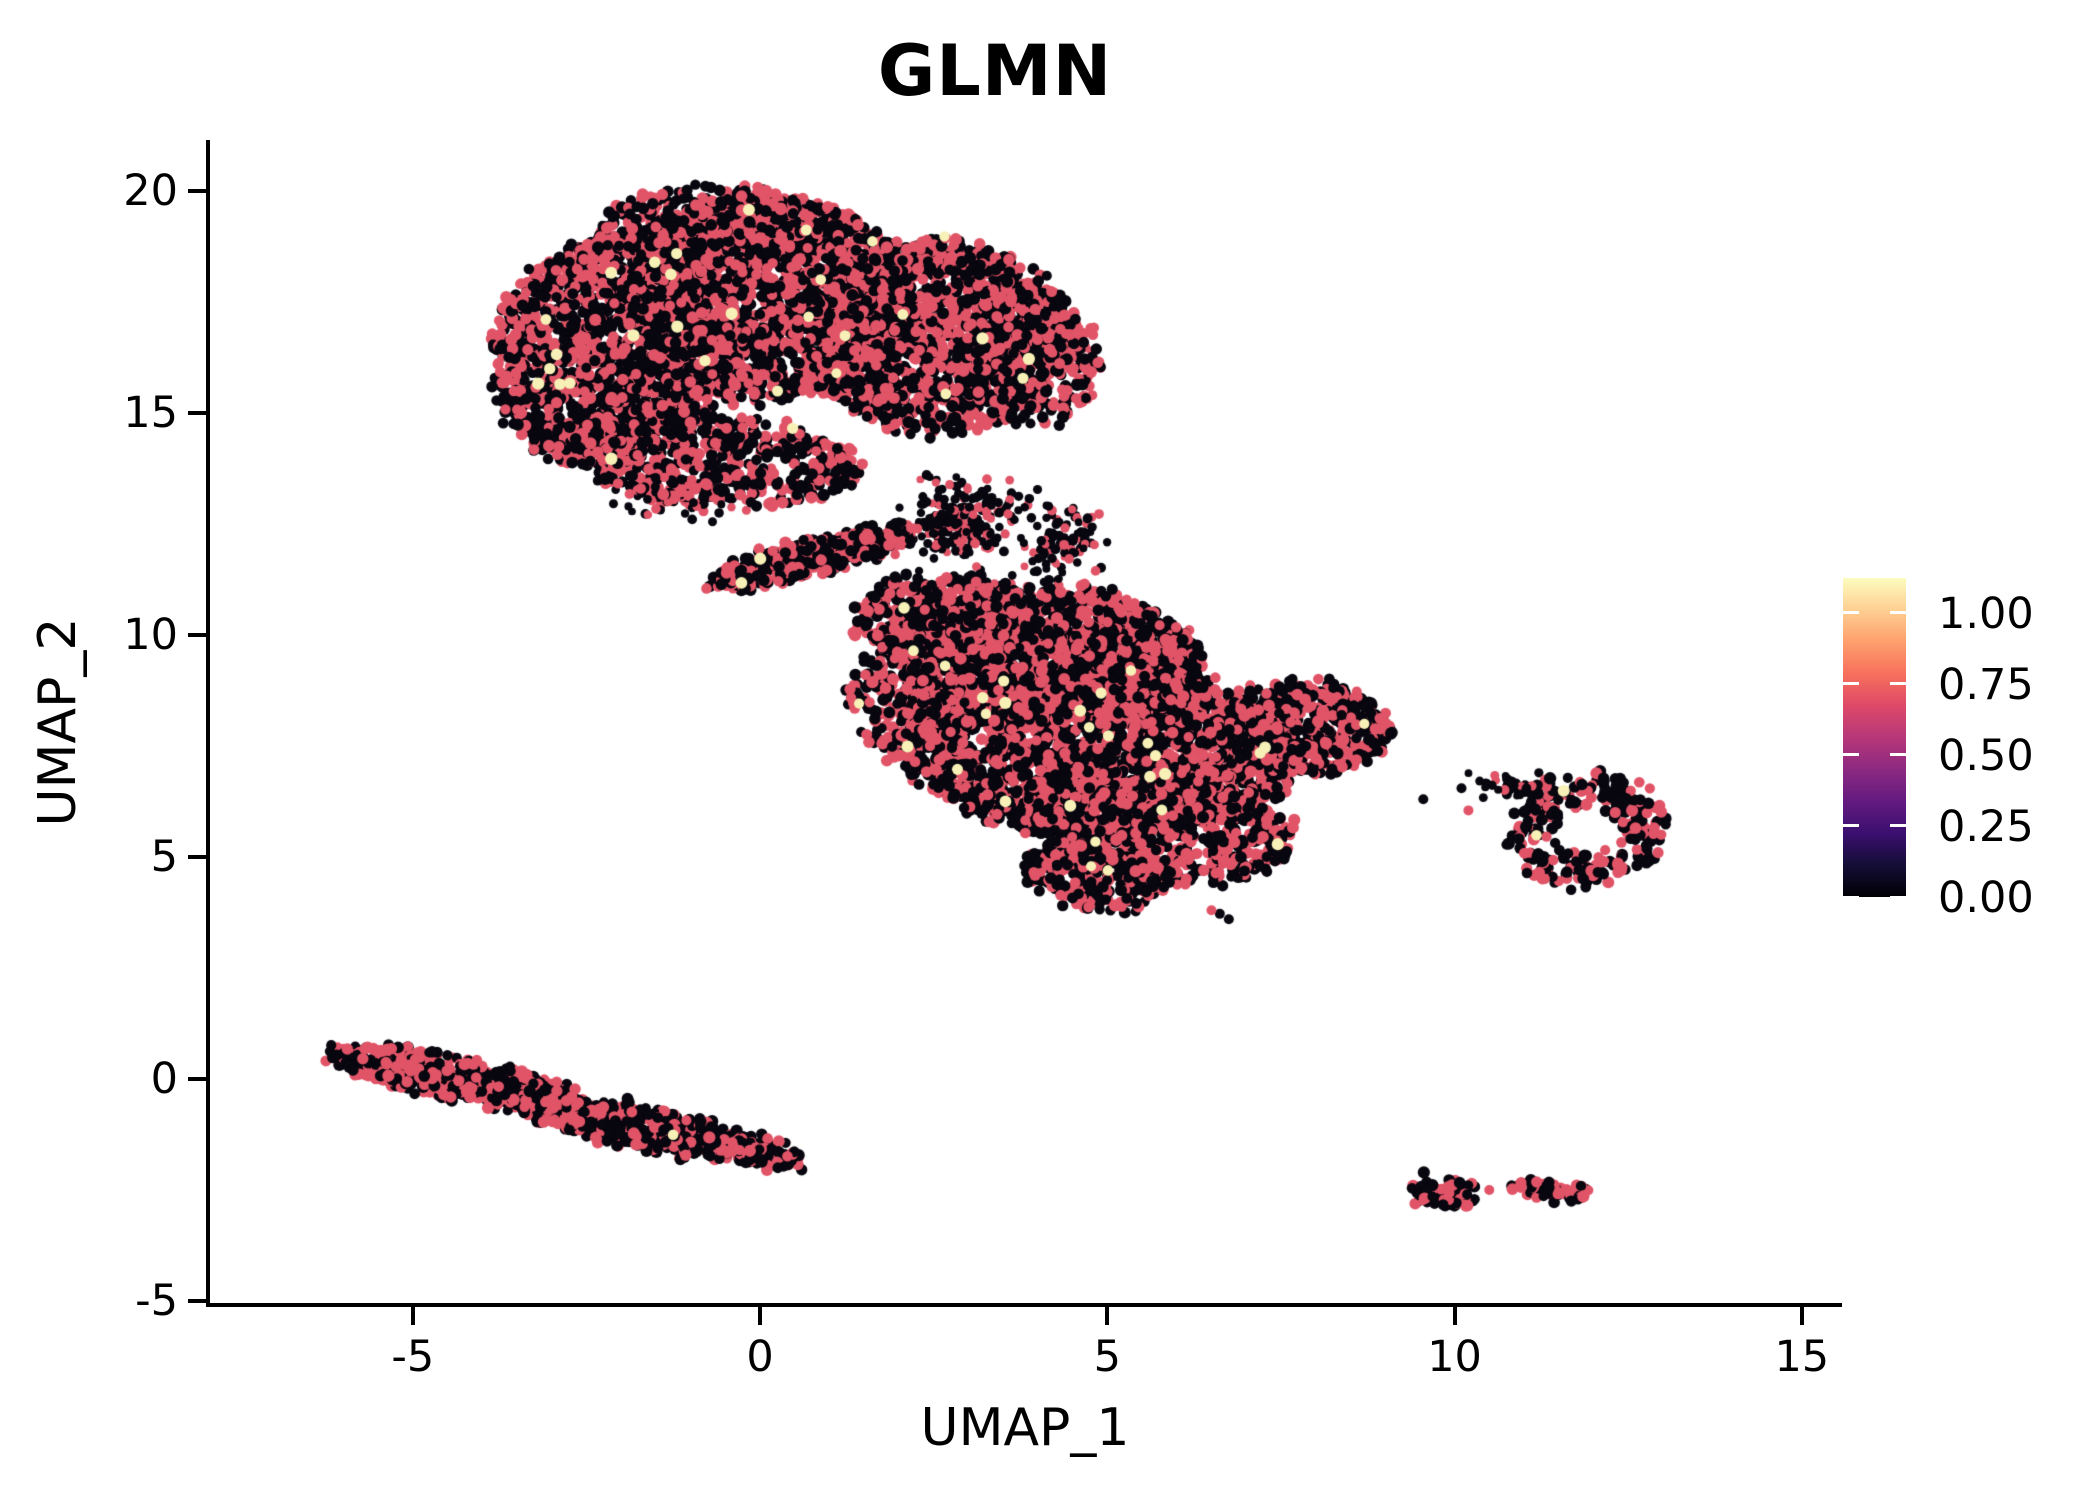 The width and height of the screenshot is (2100, 1500). Describe the element at coordinates (150, 413) in the screenshot. I see `y-tick-label: 15` at that location.